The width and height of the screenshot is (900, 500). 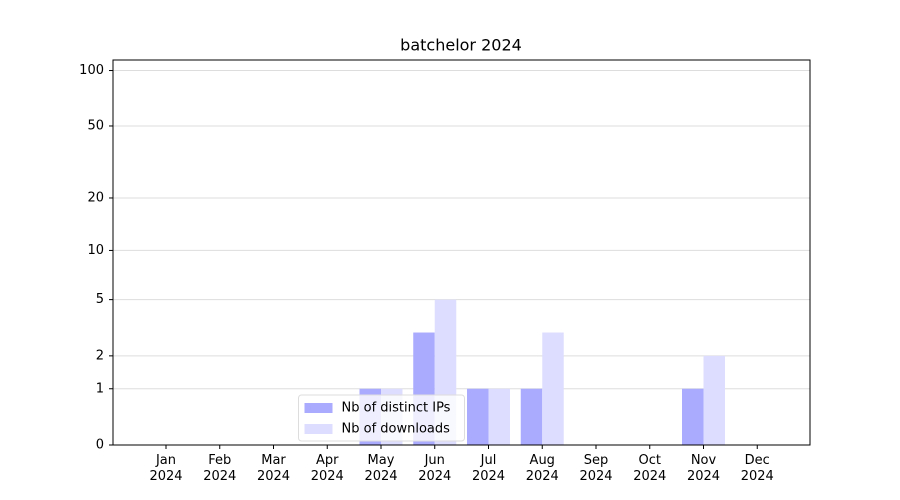 I want to click on x-tick-label: Sep 2024, so click(x=596, y=468).